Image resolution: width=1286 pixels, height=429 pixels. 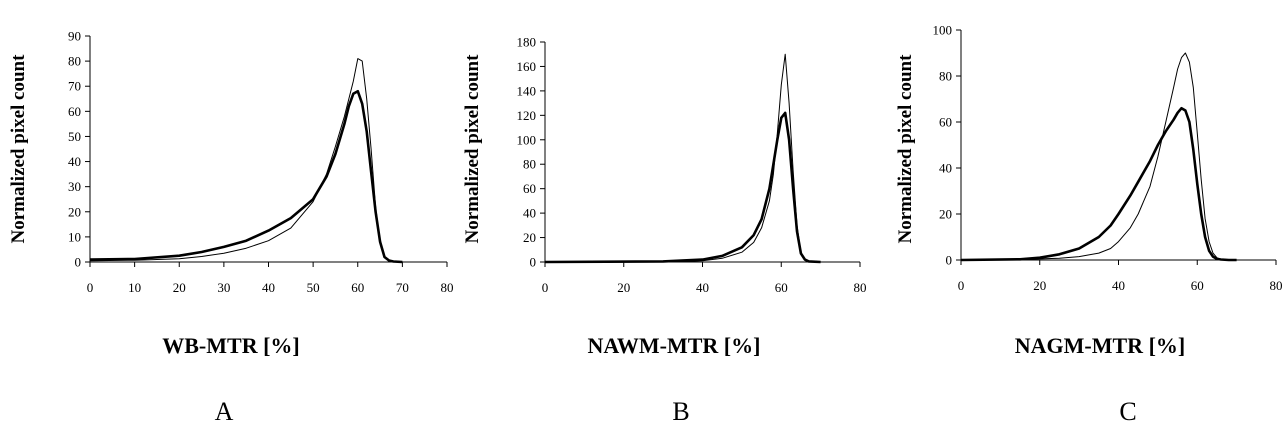 What do you see at coordinates (472, 149) in the screenshot?
I see `y-axis-label-b: Normalized pixel count` at bounding box center [472, 149].